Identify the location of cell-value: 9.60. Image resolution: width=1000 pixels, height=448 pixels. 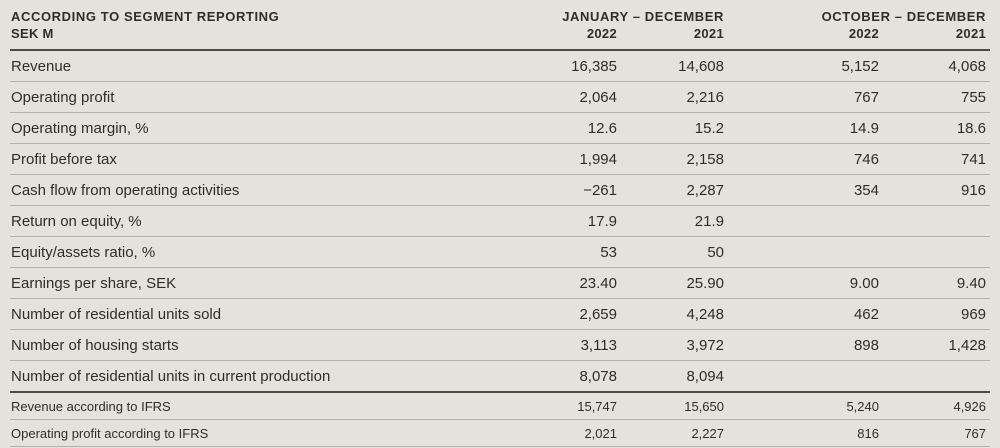
(815, 447).